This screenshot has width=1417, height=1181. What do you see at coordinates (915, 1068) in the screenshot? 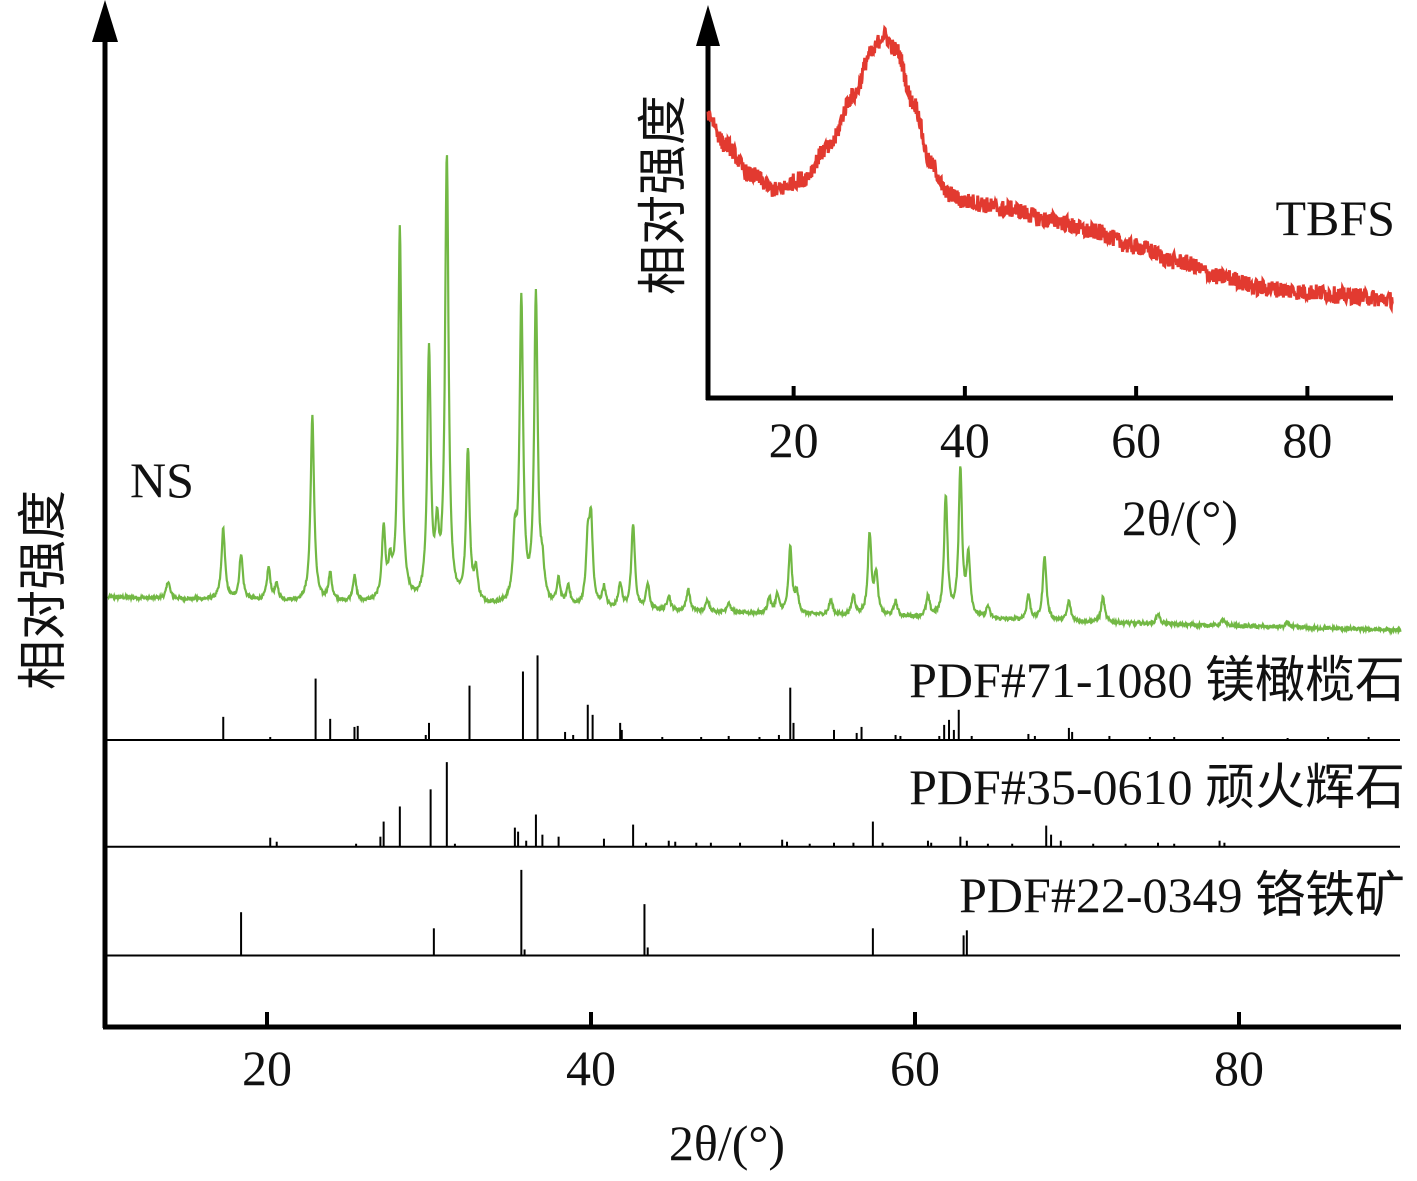
I see `main-x-tick-label: 60` at bounding box center [915, 1068].